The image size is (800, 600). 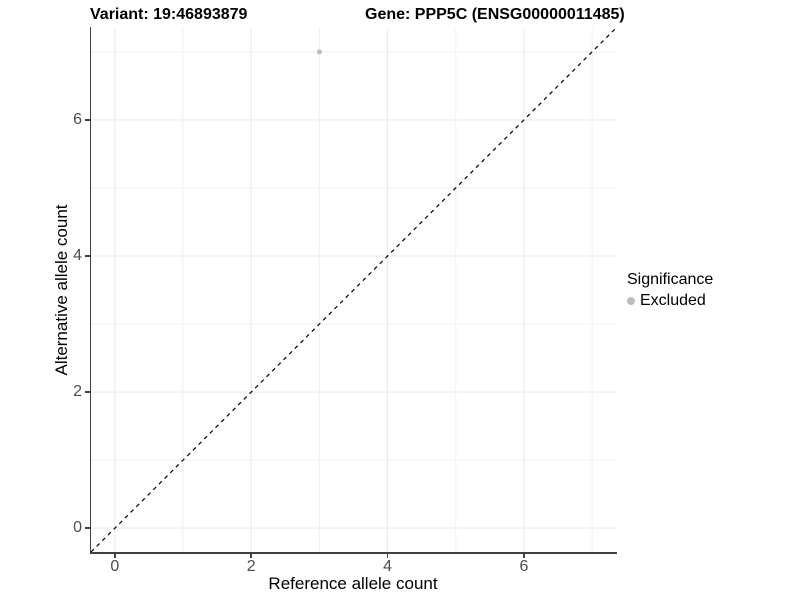 What do you see at coordinates (90, 290) in the screenshot?
I see `y-axis-line` at bounding box center [90, 290].